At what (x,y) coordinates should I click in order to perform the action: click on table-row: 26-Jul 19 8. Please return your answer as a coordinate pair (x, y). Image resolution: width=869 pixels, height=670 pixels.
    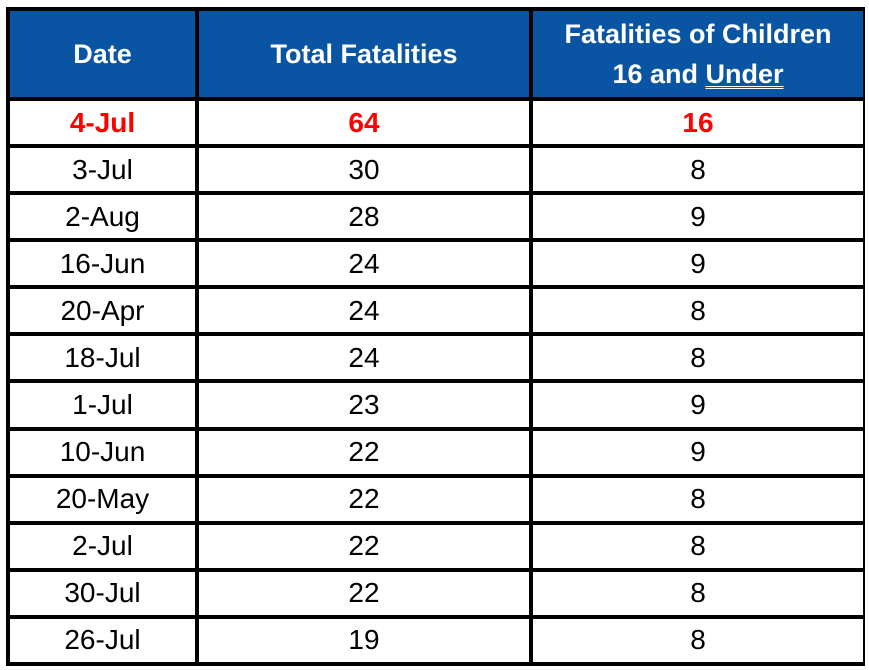
    Looking at the image, I should click on (436, 640).